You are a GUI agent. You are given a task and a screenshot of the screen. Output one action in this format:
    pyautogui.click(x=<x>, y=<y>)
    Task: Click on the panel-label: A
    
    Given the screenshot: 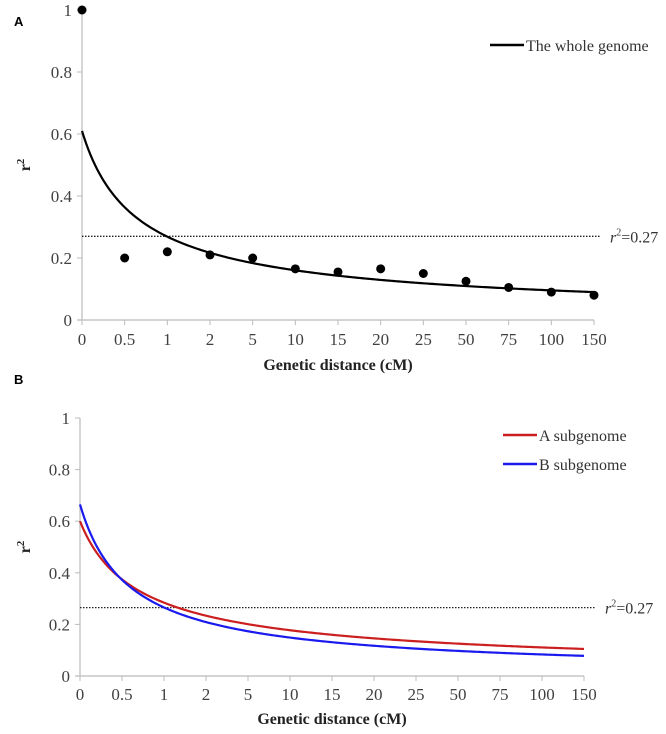 What is the action you would take?
    pyautogui.click(x=19, y=21)
    